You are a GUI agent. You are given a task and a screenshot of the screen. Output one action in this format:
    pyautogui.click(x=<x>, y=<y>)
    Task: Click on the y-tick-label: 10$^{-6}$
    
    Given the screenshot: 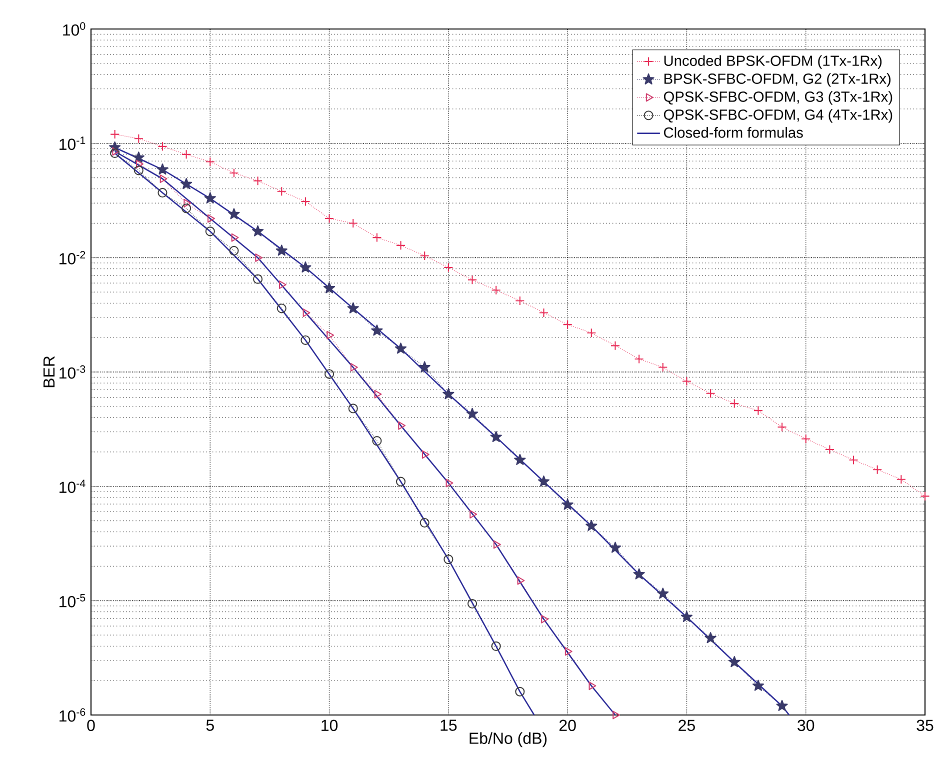 What is the action you would take?
    pyautogui.click(x=73, y=715)
    